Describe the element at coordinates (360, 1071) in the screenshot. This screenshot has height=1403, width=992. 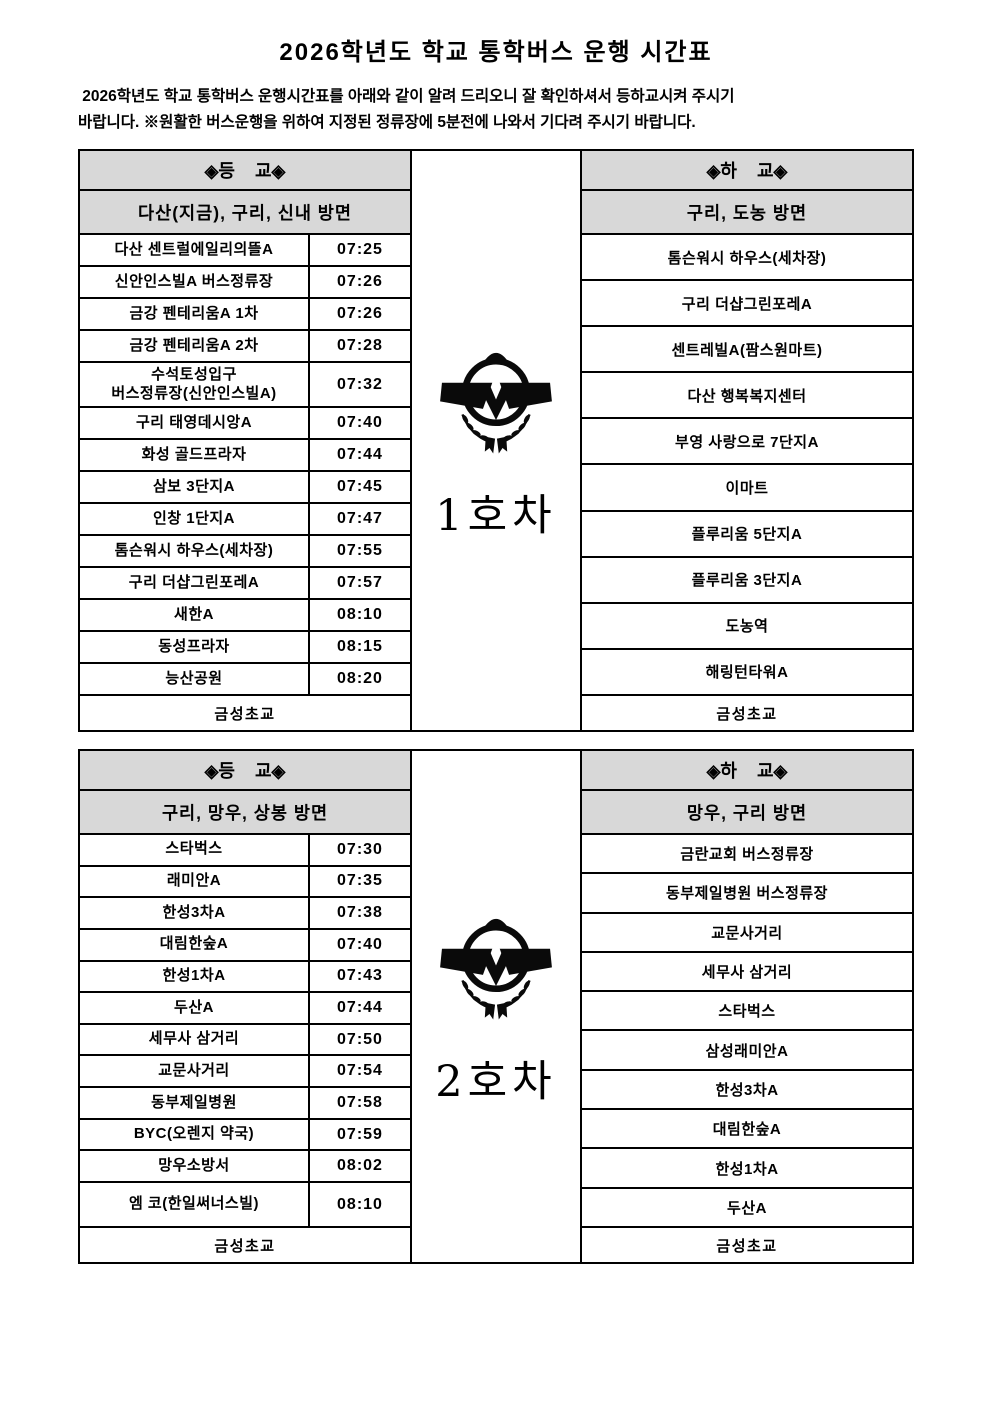
I see `stop-time: 07:54` at that location.